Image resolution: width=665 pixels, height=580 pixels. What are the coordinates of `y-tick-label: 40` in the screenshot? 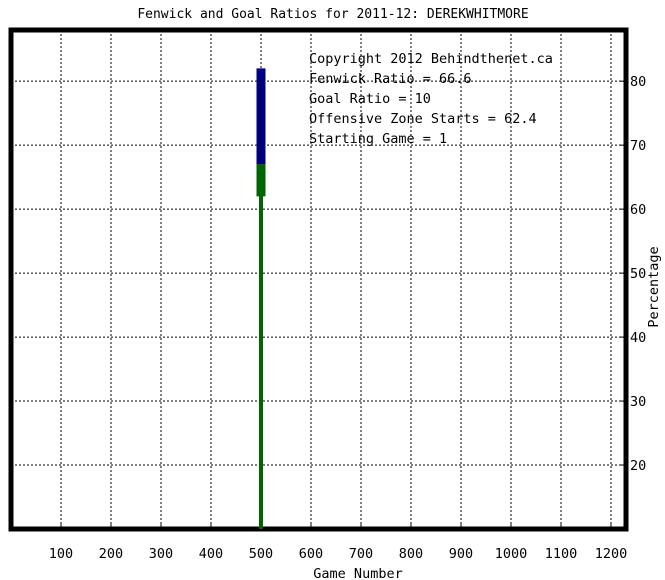 It's located at (638, 338).